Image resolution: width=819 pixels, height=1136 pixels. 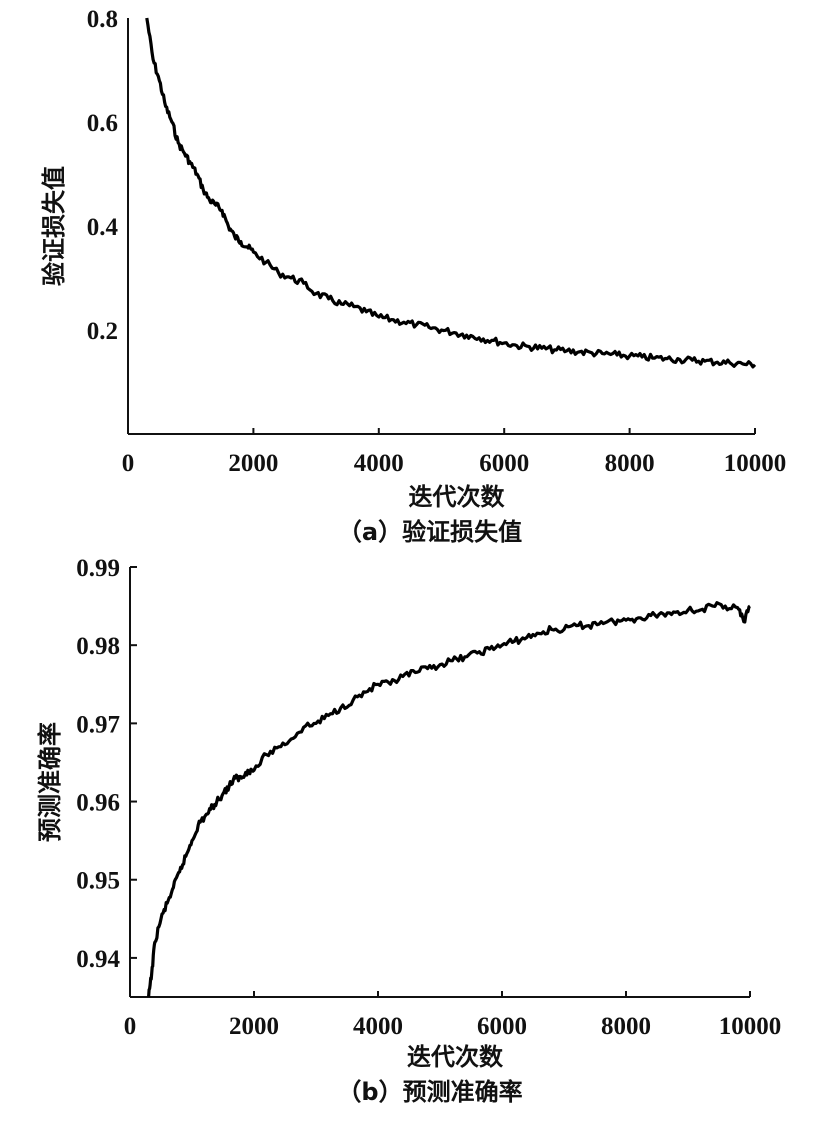 I want to click on y-tick-label: 0.95, so click(x=98, y=881).